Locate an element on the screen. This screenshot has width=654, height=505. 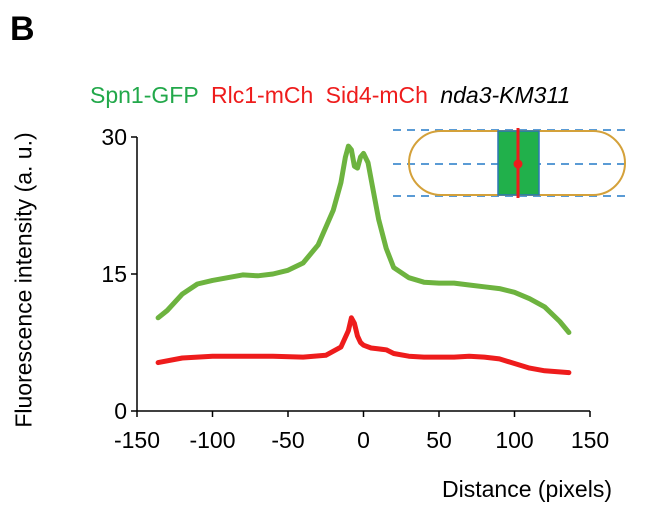
chart-title: Spn1-GFP Rlc1-mCh Sid4-mCh nda3-KM311 is located at coordinates (333, 95).